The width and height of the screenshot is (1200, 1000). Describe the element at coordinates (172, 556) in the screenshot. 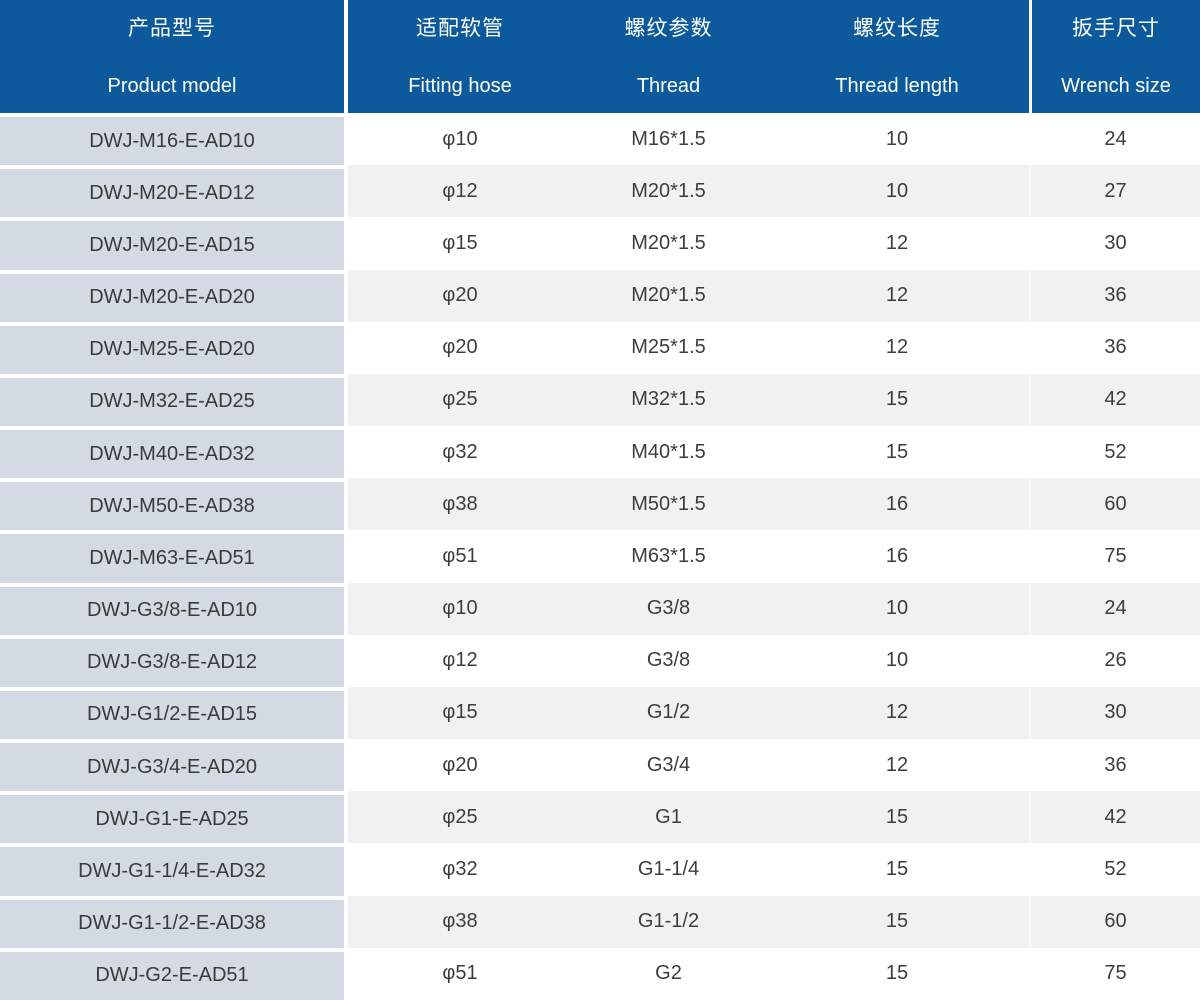

I see `cell-product-model: DWJ-M63-E-AD51` at that location.